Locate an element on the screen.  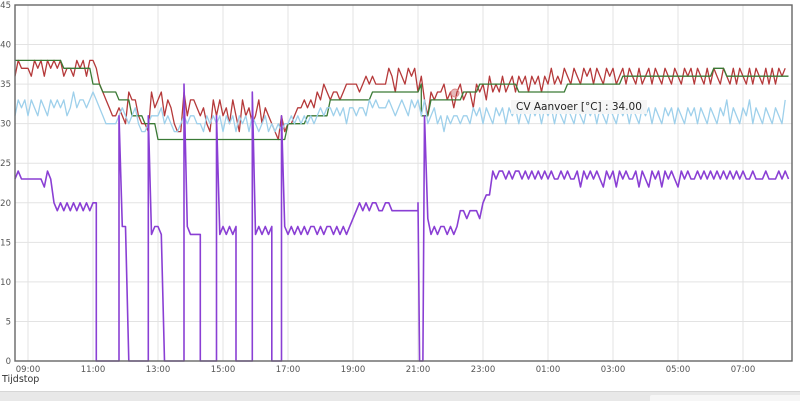
blue-series-line is located at coordinates (400, 112).